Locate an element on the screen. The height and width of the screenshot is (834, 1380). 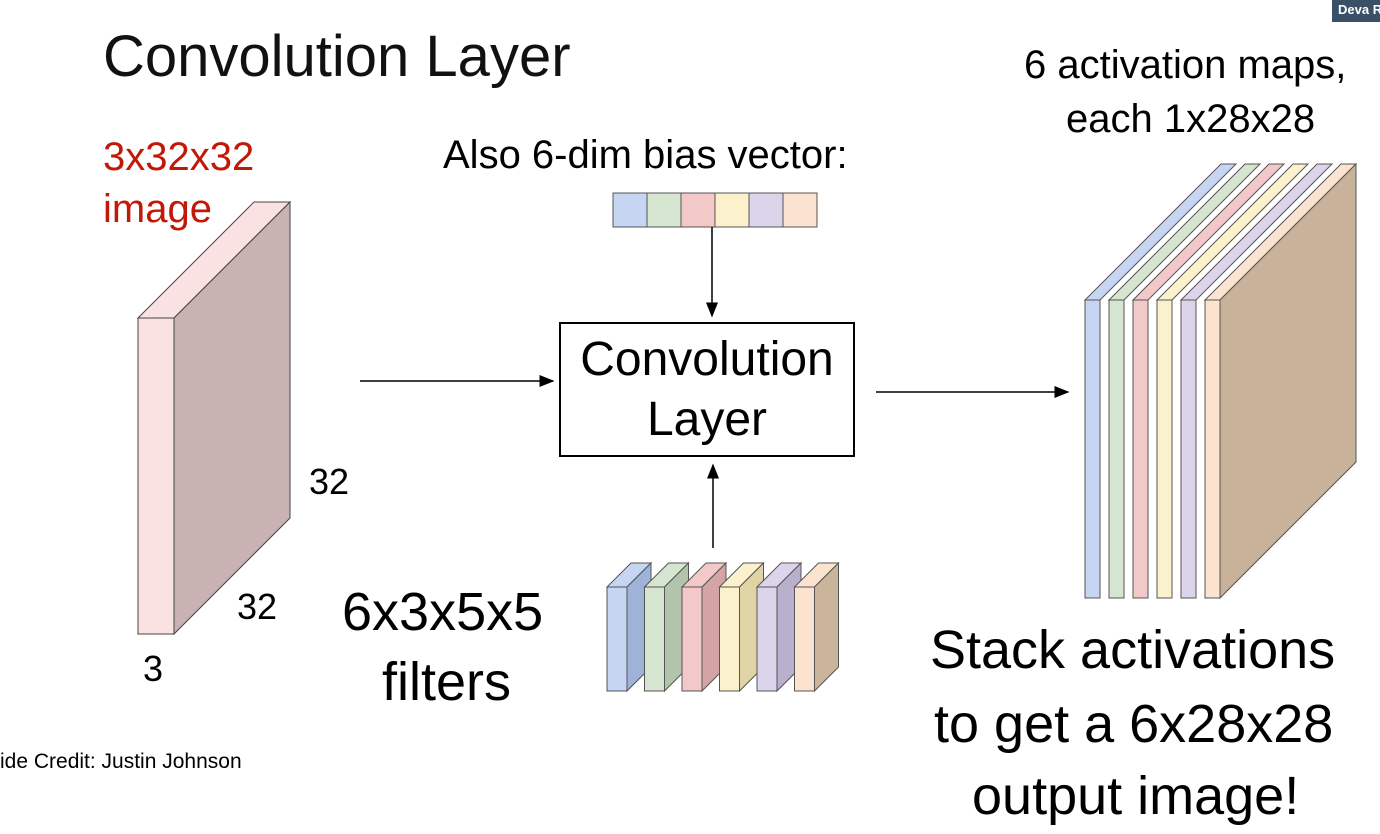
corner-badge: Deva R is located at coordinates (1356, 11).